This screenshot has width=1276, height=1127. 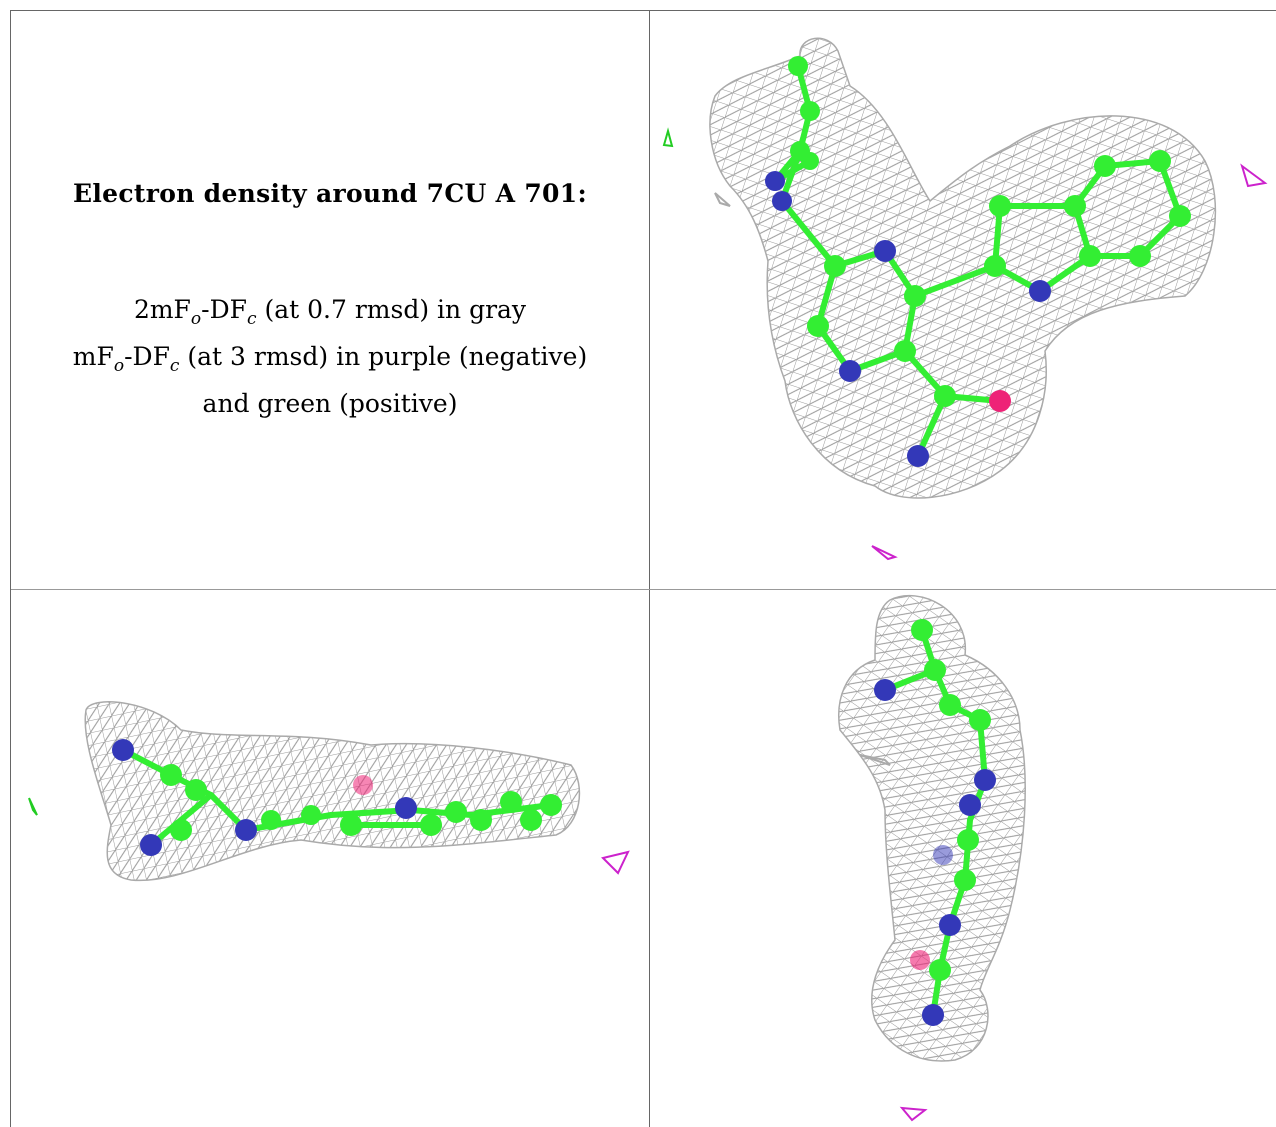 I want to click on divider-horizontal, so click(x=643, y=589).